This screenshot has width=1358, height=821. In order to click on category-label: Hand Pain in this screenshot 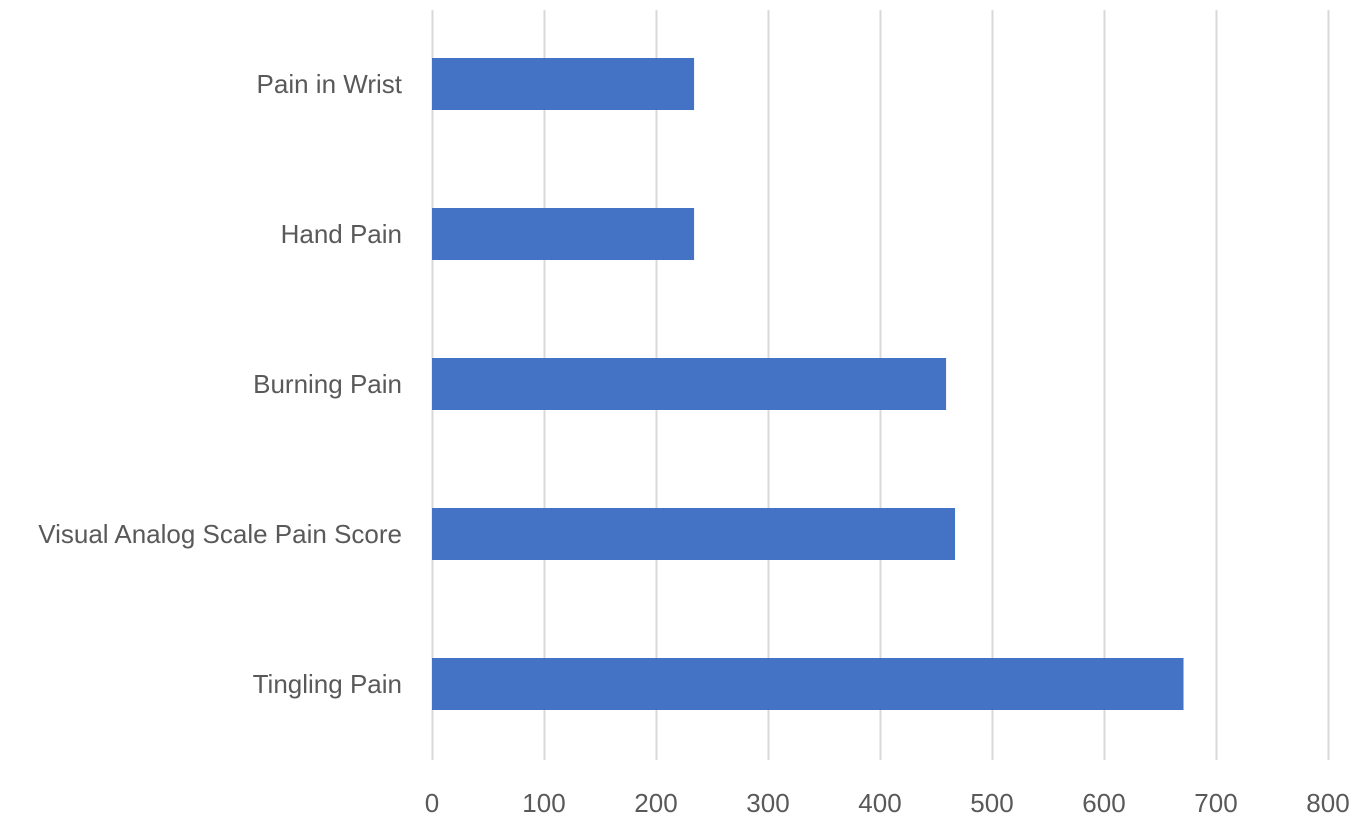, I will do `click(341, 234)`.